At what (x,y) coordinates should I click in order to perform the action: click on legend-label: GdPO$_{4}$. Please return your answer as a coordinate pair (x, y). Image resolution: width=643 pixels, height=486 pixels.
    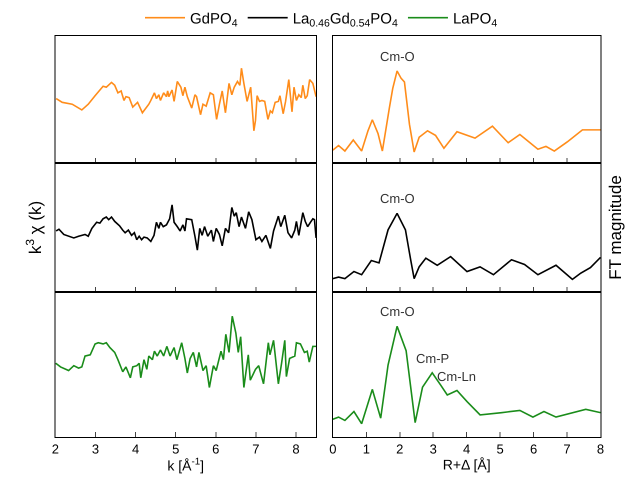
    Looking at the image, I should click on (214, 20).